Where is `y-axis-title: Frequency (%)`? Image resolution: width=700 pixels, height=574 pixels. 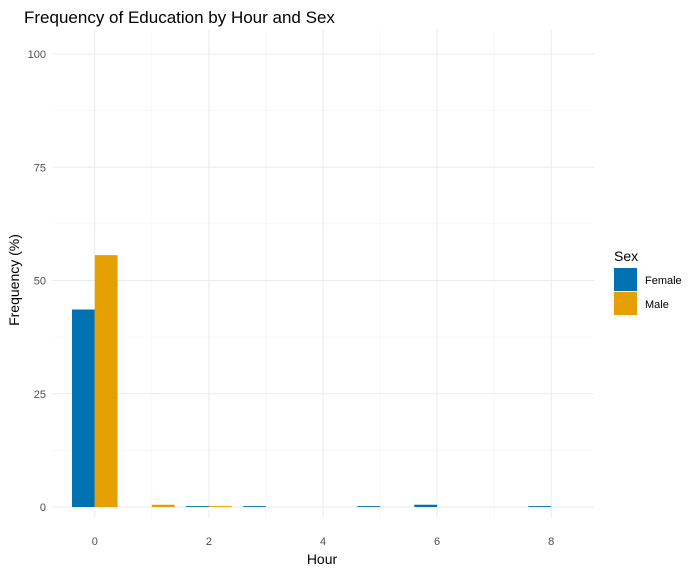
y-axis-title: Frequency (%) is located at coordinates (14, 280).